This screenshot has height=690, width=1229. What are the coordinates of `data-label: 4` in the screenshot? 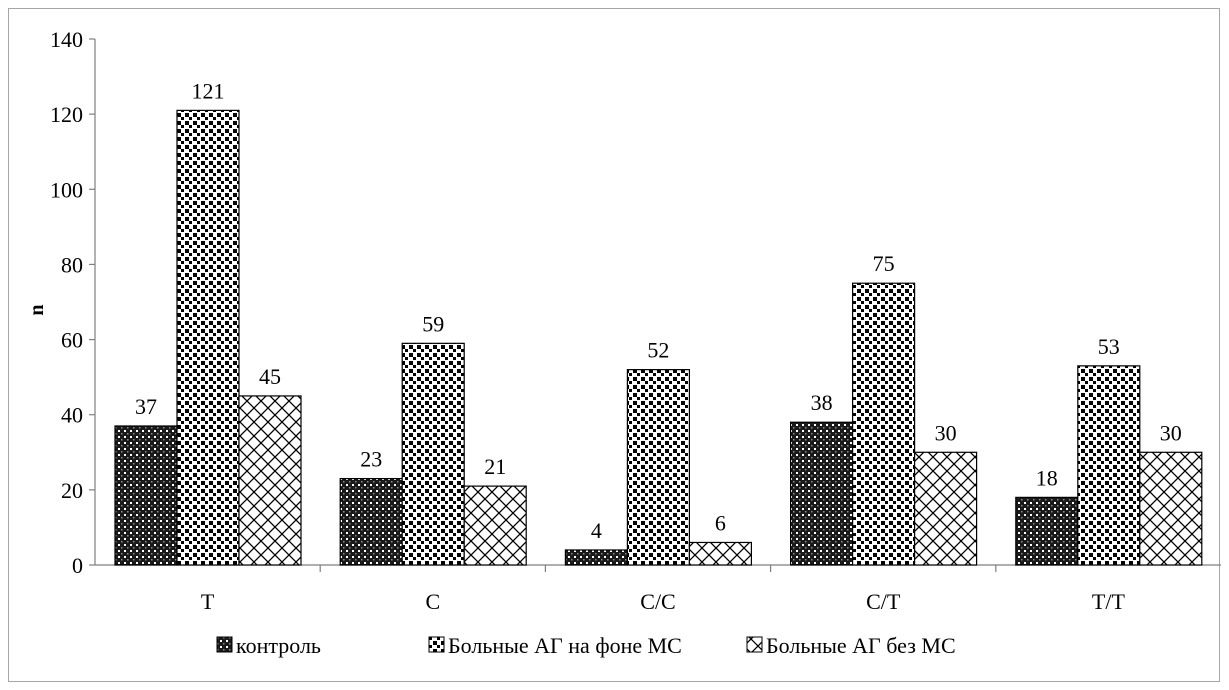 It's located at (596, 530).